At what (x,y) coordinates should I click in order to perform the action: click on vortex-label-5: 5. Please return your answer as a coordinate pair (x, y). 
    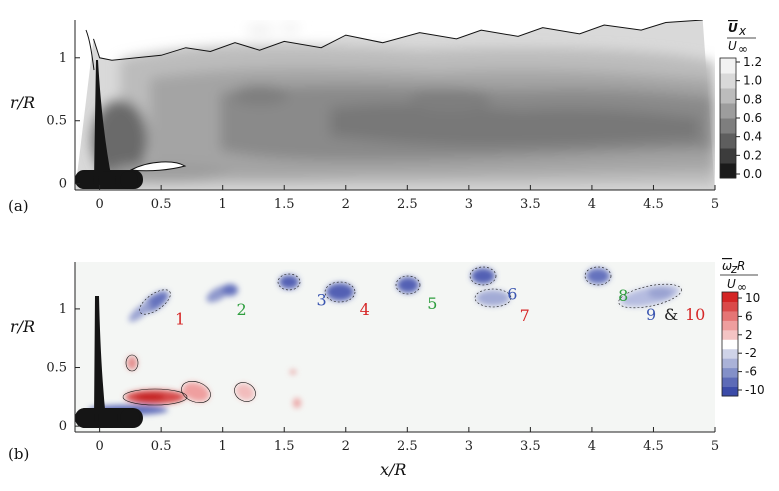
    Looking at the image, I should click on (432, 303).